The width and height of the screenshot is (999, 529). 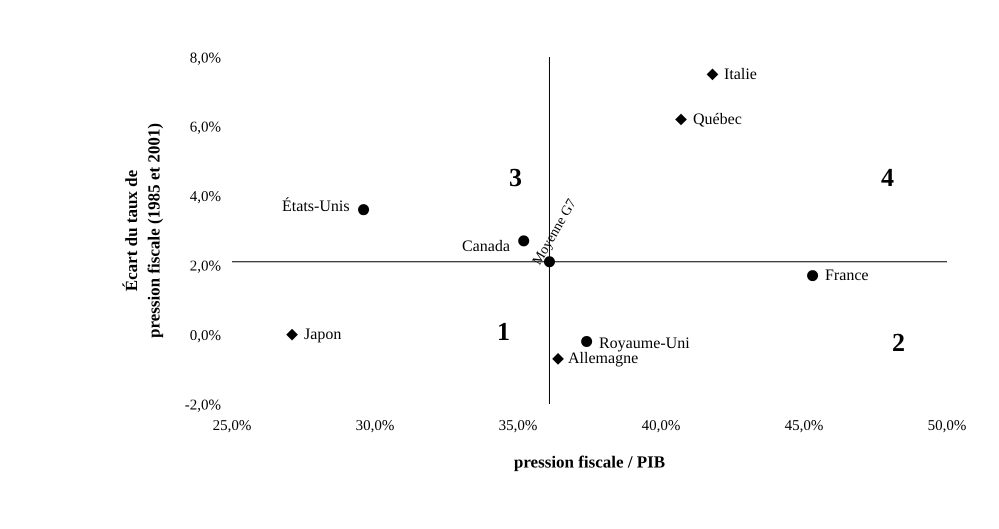 What do you see at coordinates (205, 197) in the screenshot?
I see `y-tick-label: 4,0%` at bounding box center [205, 197].